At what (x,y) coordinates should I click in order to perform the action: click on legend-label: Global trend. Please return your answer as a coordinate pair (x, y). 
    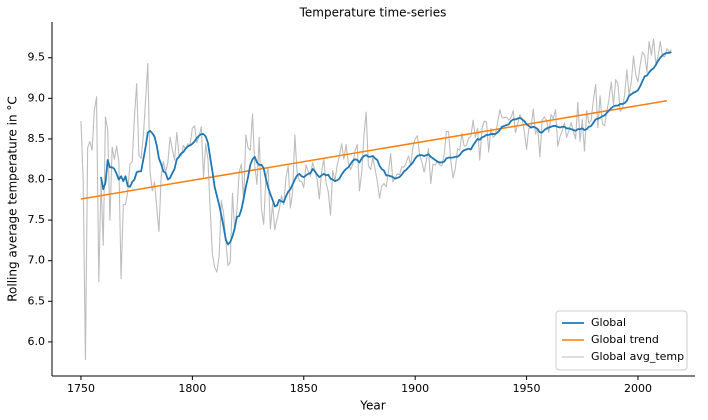
    Looking at the image, I should click on (625, 339).